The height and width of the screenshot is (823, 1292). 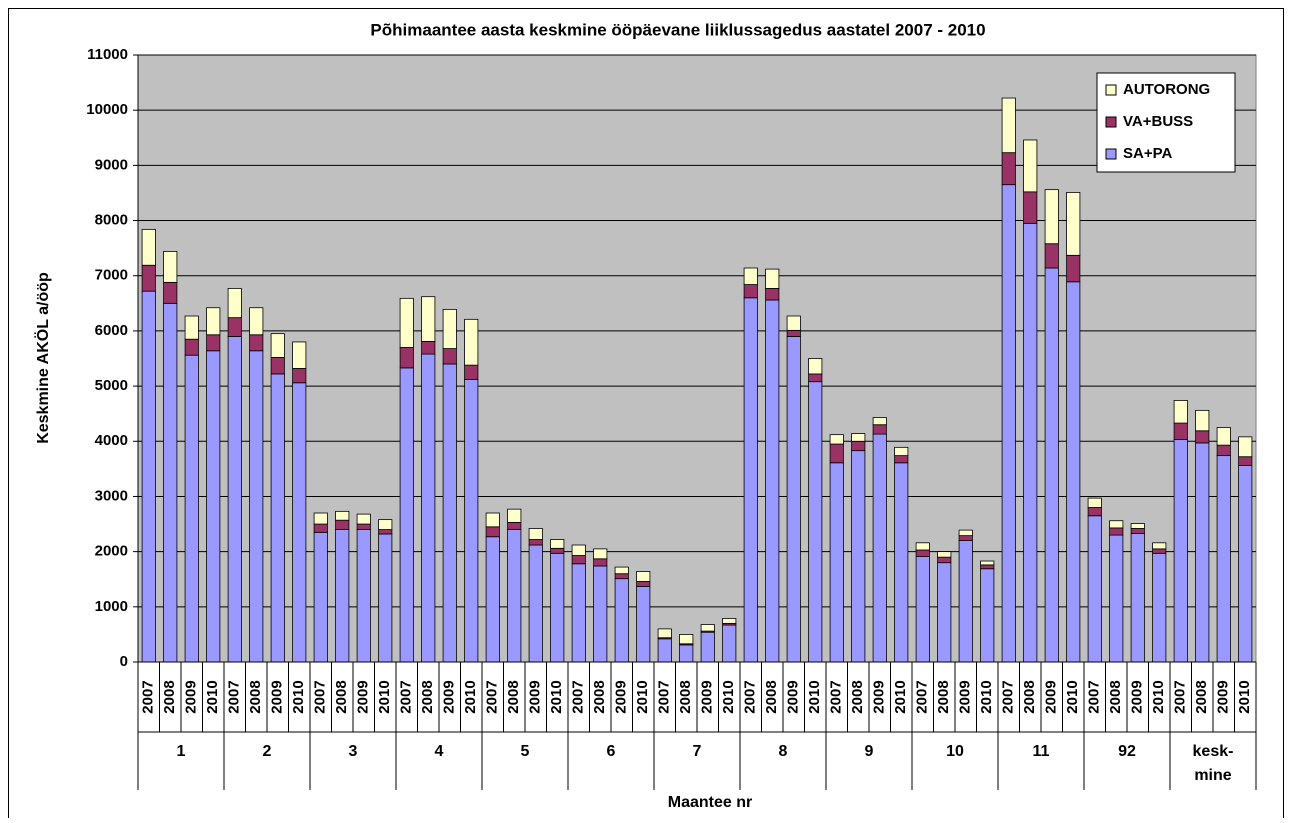 I want to click on group-label: 3, so click(x=353, y=751).